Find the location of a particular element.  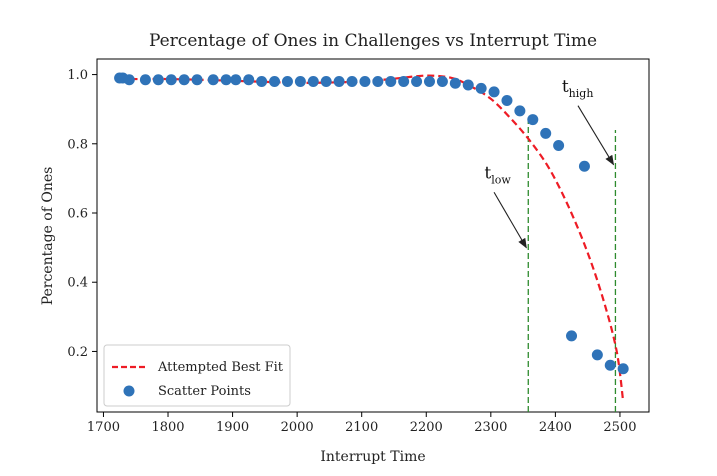

legend-fit-label: Attempted Best Fit is located at coordinates (220, 367).